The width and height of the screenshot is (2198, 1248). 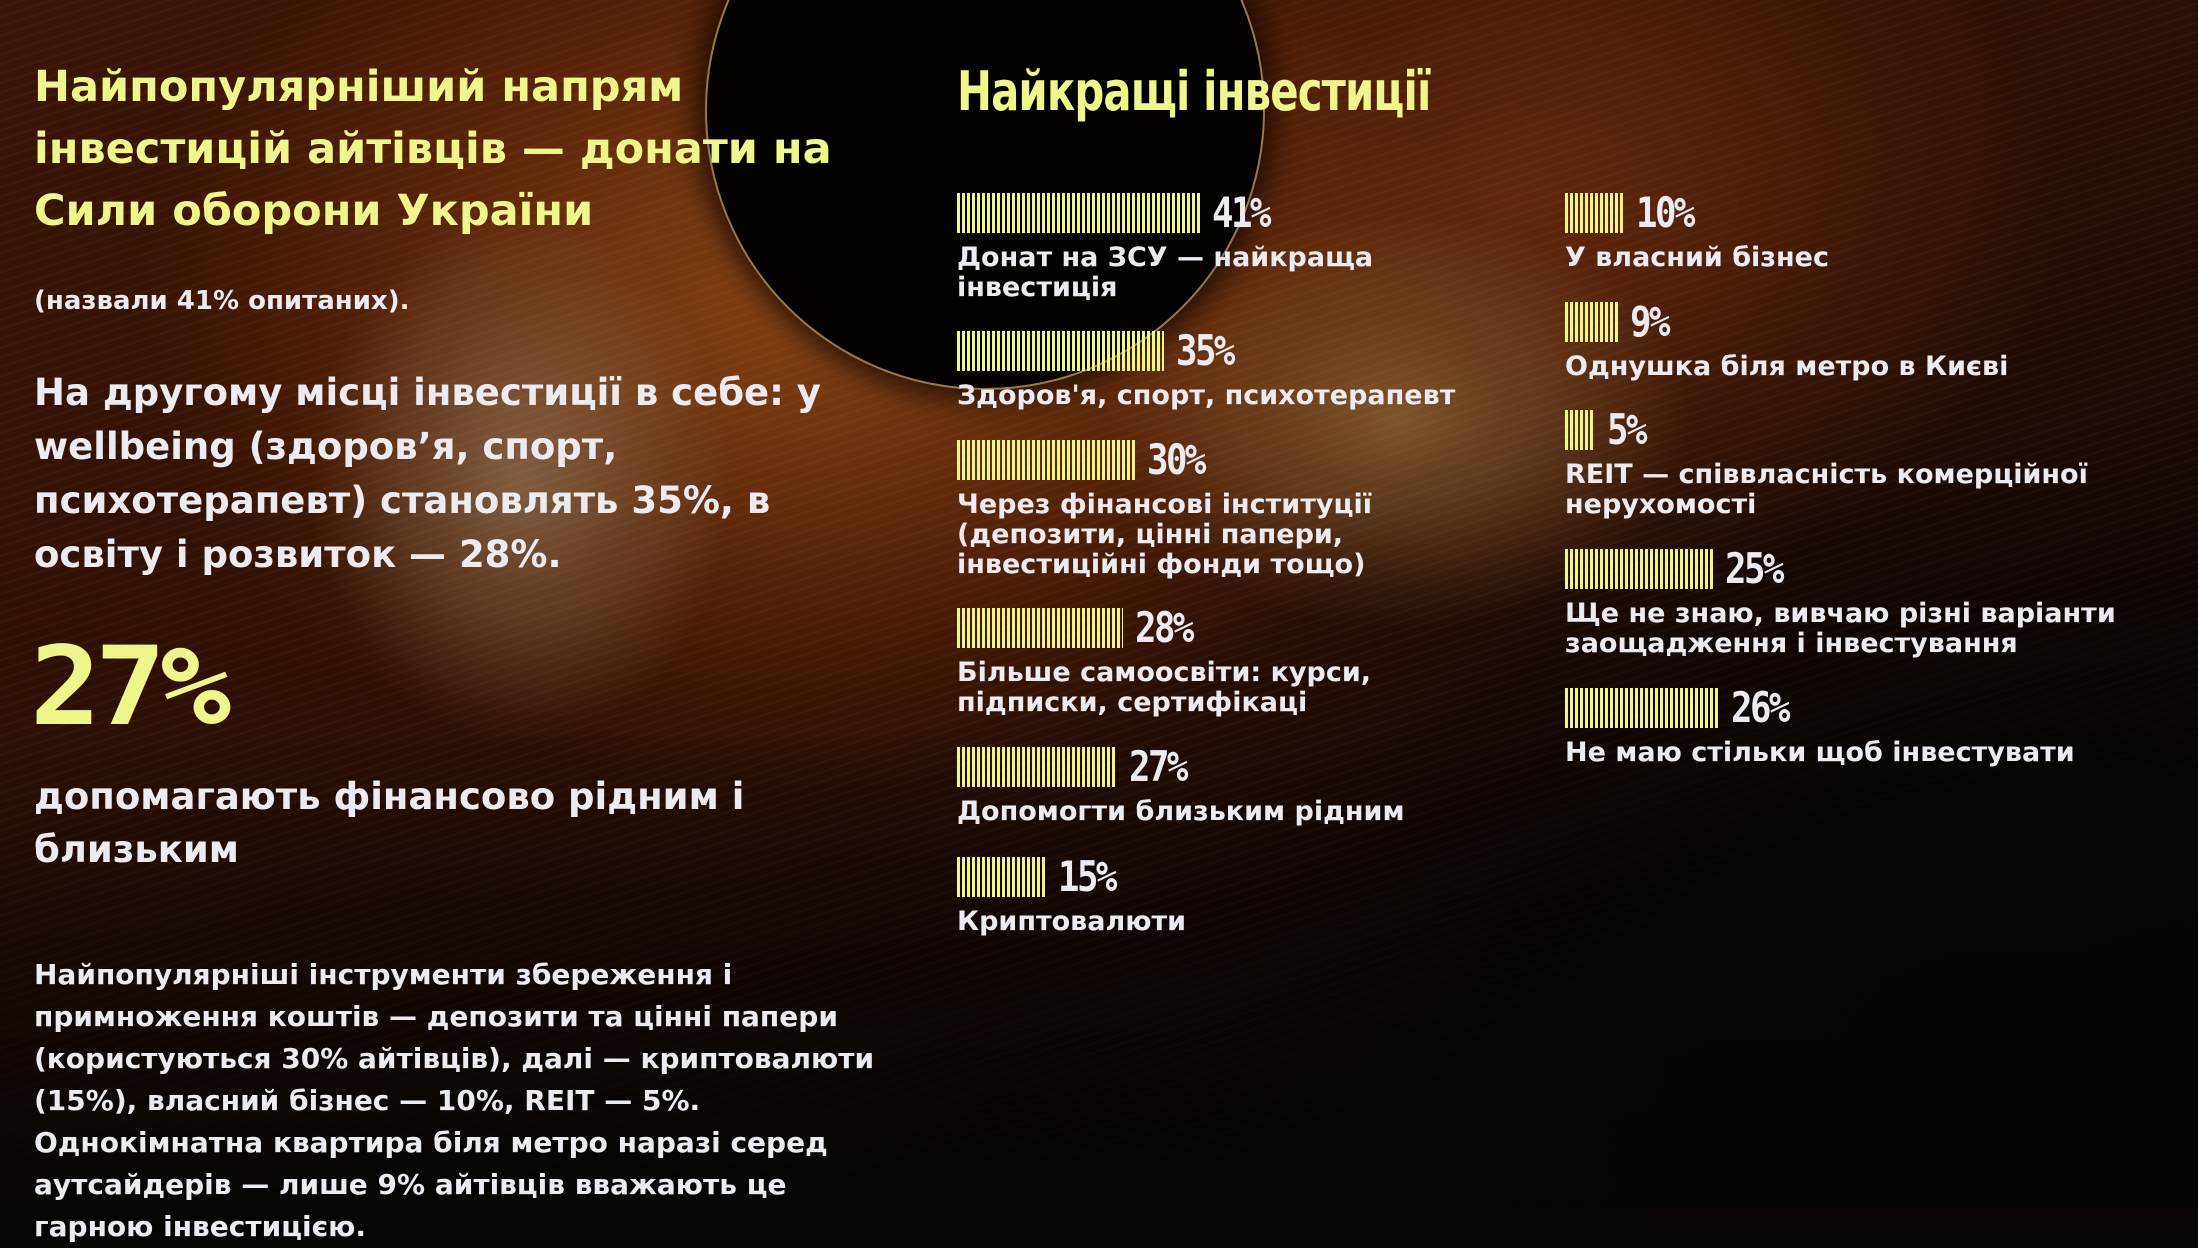 I want to click on bar-value: 25%, so click(x=1754, y=568).